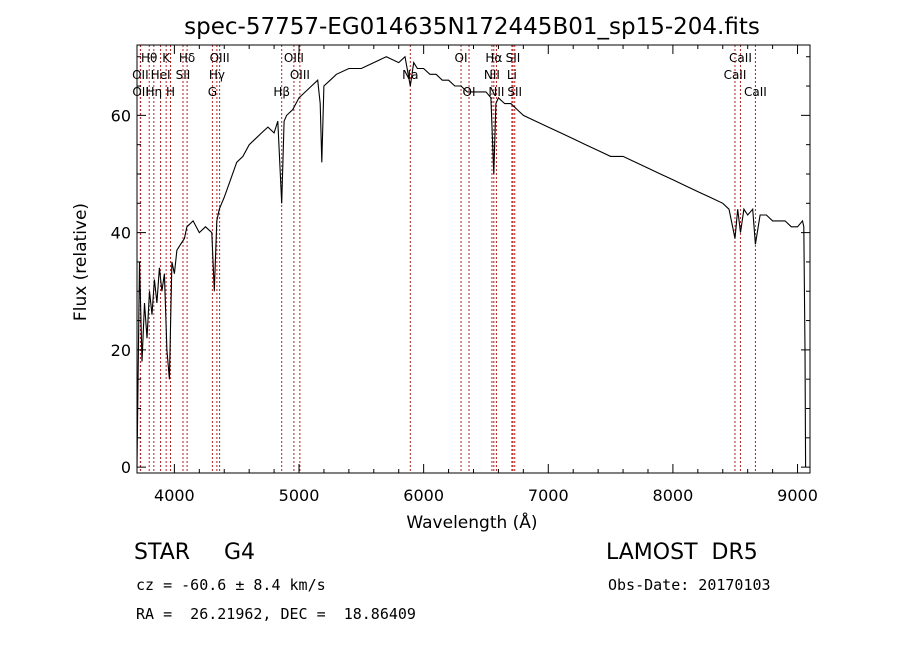 This screenshot has height=649, width=900. What do you see at coordinates (121, 233) in the screenshot?
I see `y-tick-label: 40` at bounding box center [121, 233].